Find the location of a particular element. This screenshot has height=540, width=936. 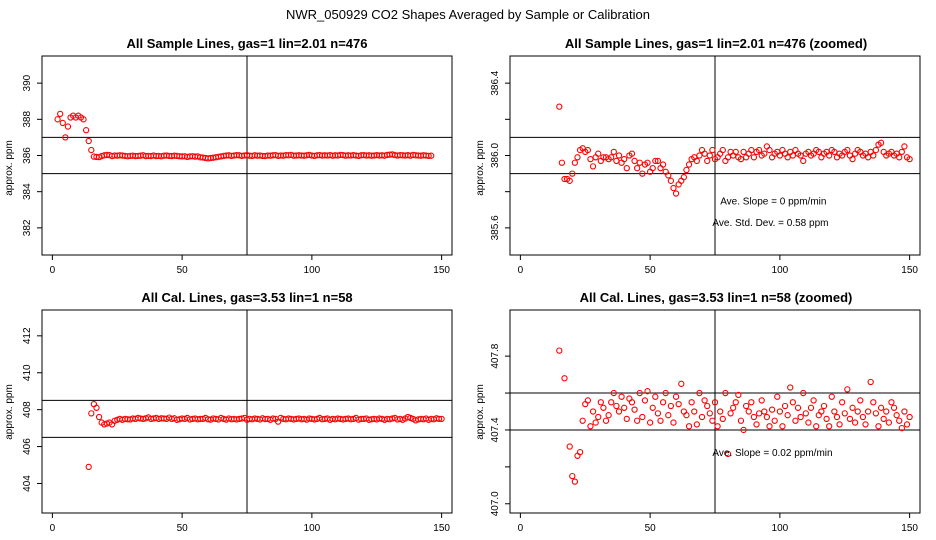

y-tick-label: 406 is located at coordinates (27, 446).